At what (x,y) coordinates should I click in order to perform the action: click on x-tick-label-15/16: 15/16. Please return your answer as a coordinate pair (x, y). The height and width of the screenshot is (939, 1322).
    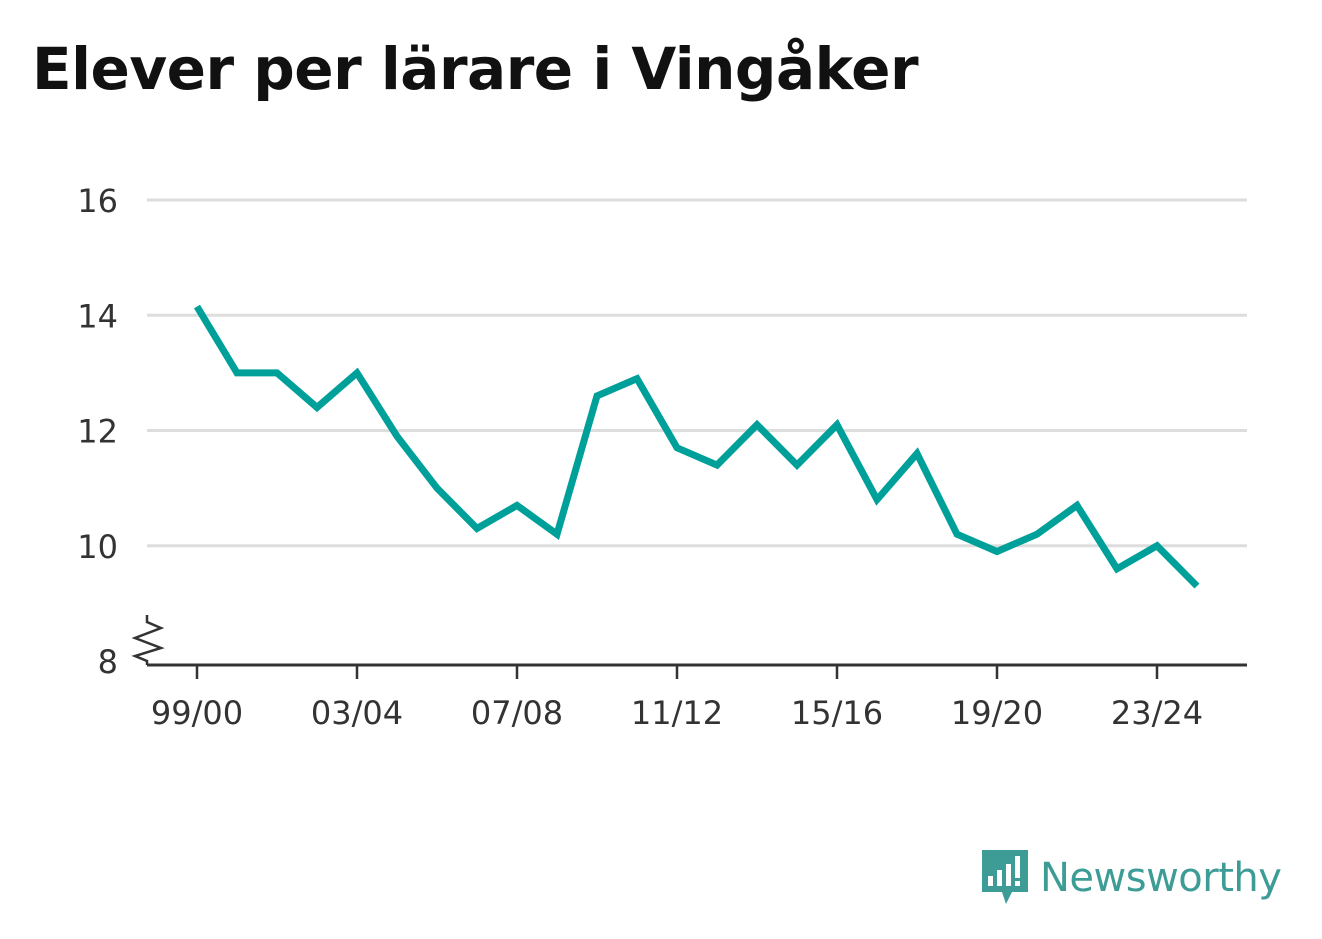
    Looking at the image, I should click on (837, 713).